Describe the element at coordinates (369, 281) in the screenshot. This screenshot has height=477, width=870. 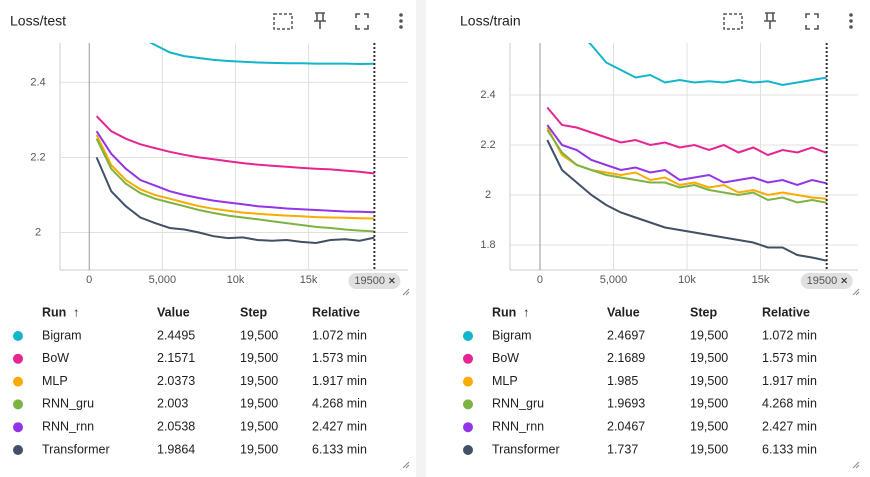
I see `step-marker-label: 19500` at that location.